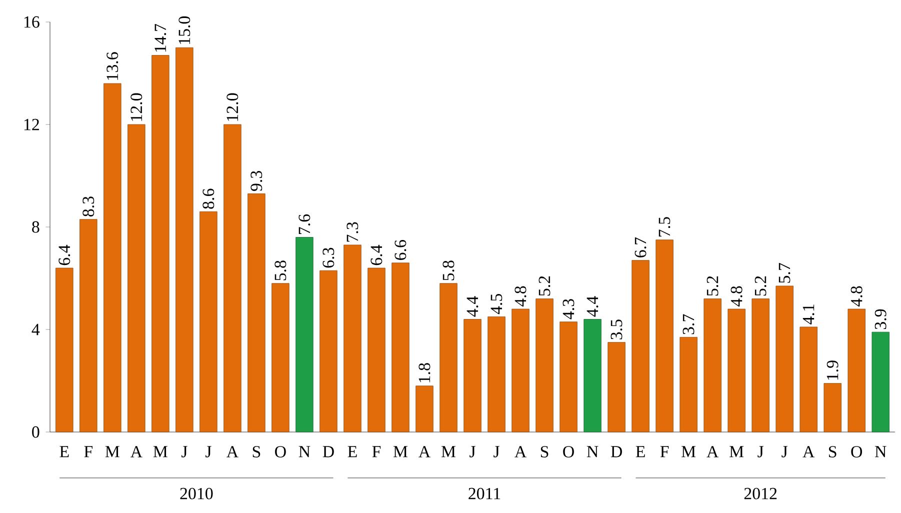 The height and width of the screenshot is (513, 901). Describe the element at coordinates (484, 494) in the screenshot. I see `text: 2011` at that location.